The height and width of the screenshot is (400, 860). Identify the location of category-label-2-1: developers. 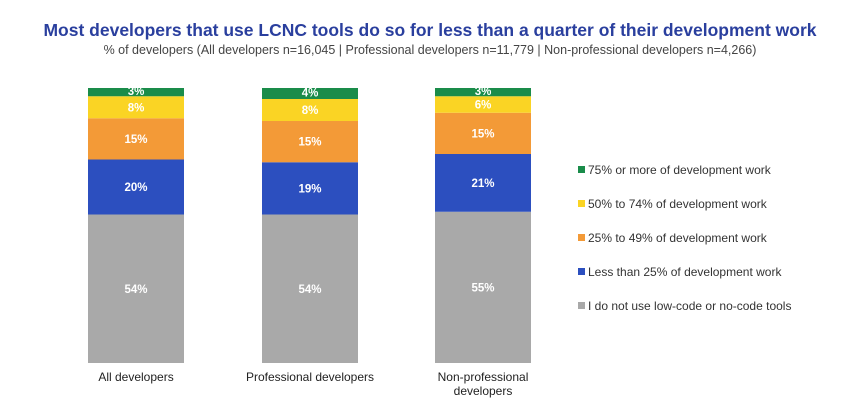
(483, 391).